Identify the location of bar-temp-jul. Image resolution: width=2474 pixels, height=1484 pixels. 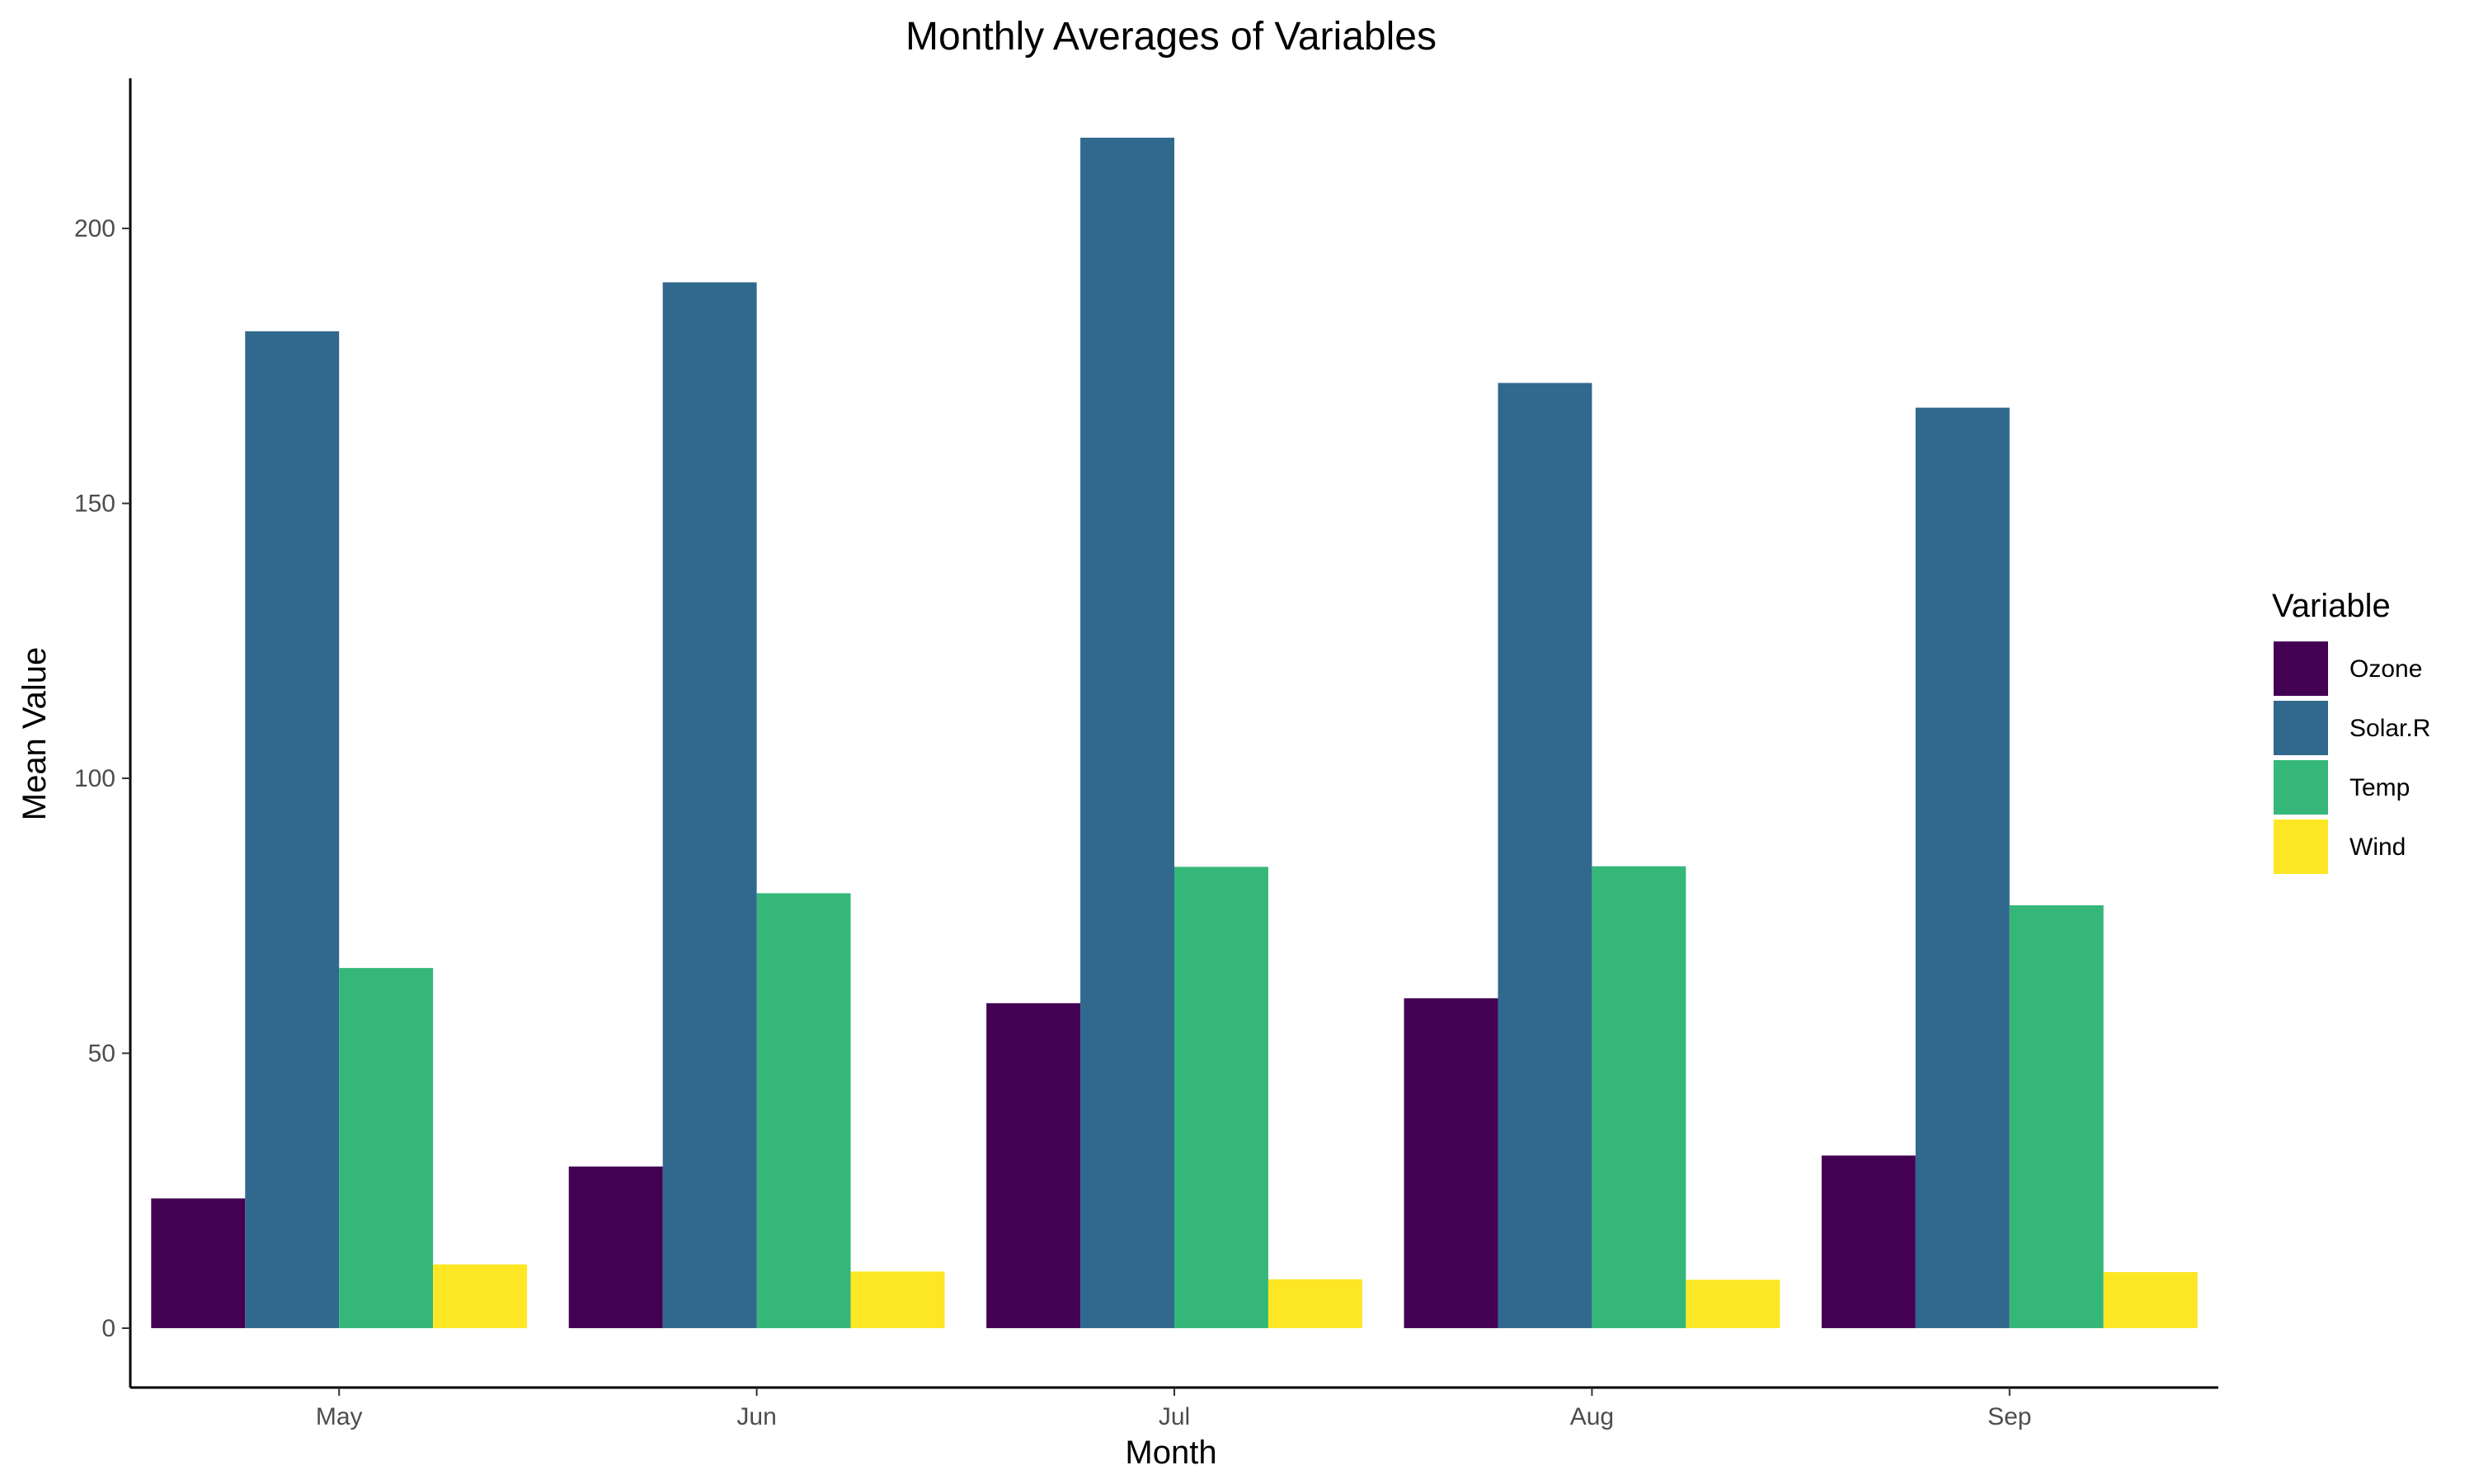
(1221, 1097).